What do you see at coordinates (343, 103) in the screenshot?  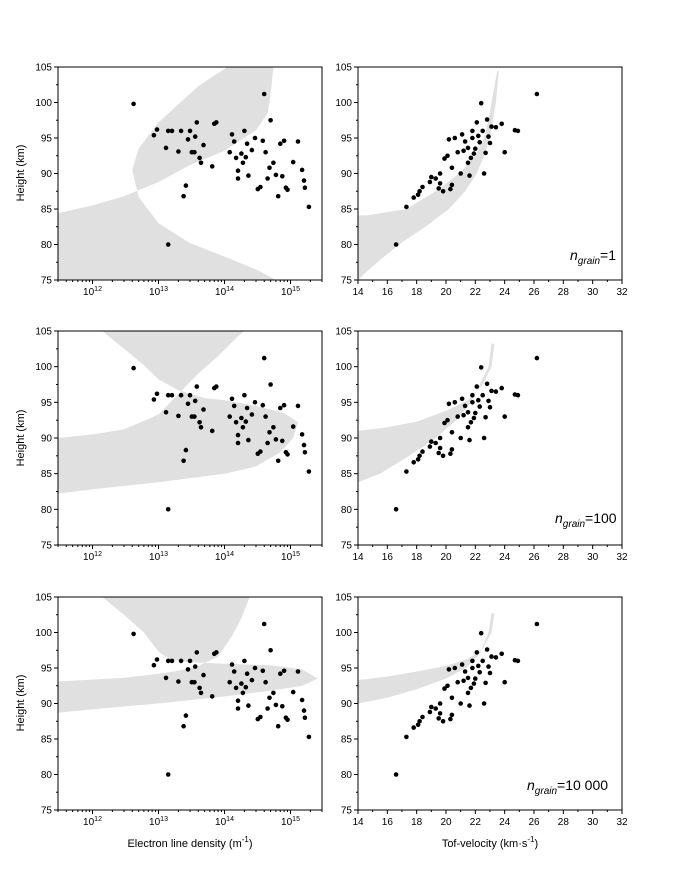 I see `y-tick-label-r1-velocity-100: 100` at bounding box center [343, 103].